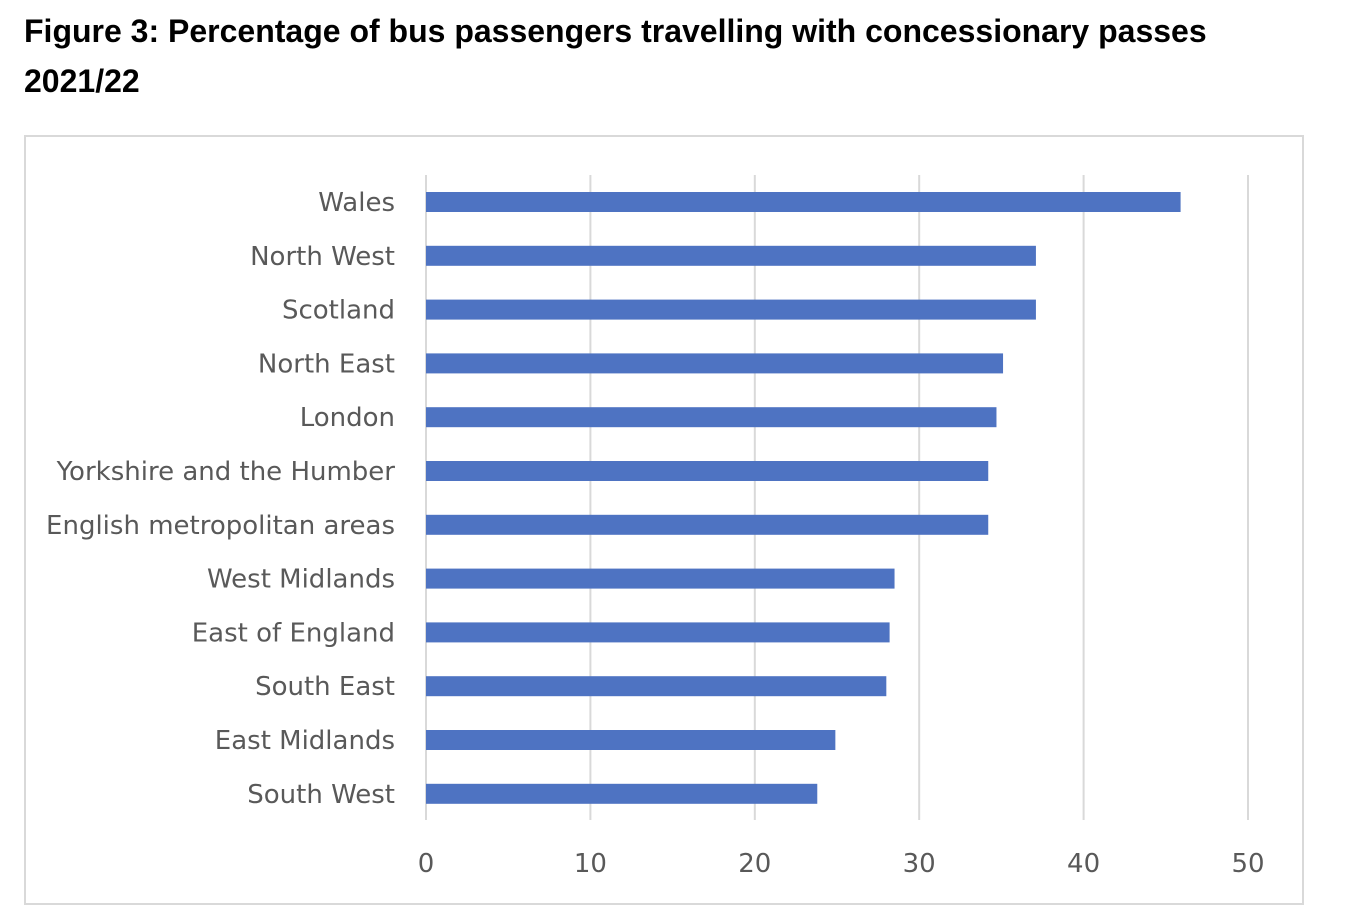 The image size is (1346, 916). What do you see at coordinates (326, 364) in the screenshot?
I see `category-label: North East` at bounding box center [326, 364].